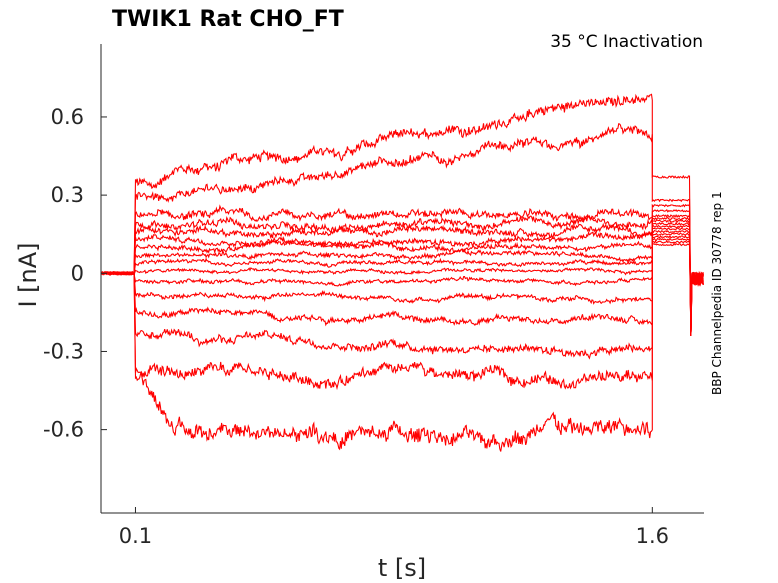 This screenshot has height=583, width=778. I want to click on y-axis-label: I [nA], so click(28, 274).